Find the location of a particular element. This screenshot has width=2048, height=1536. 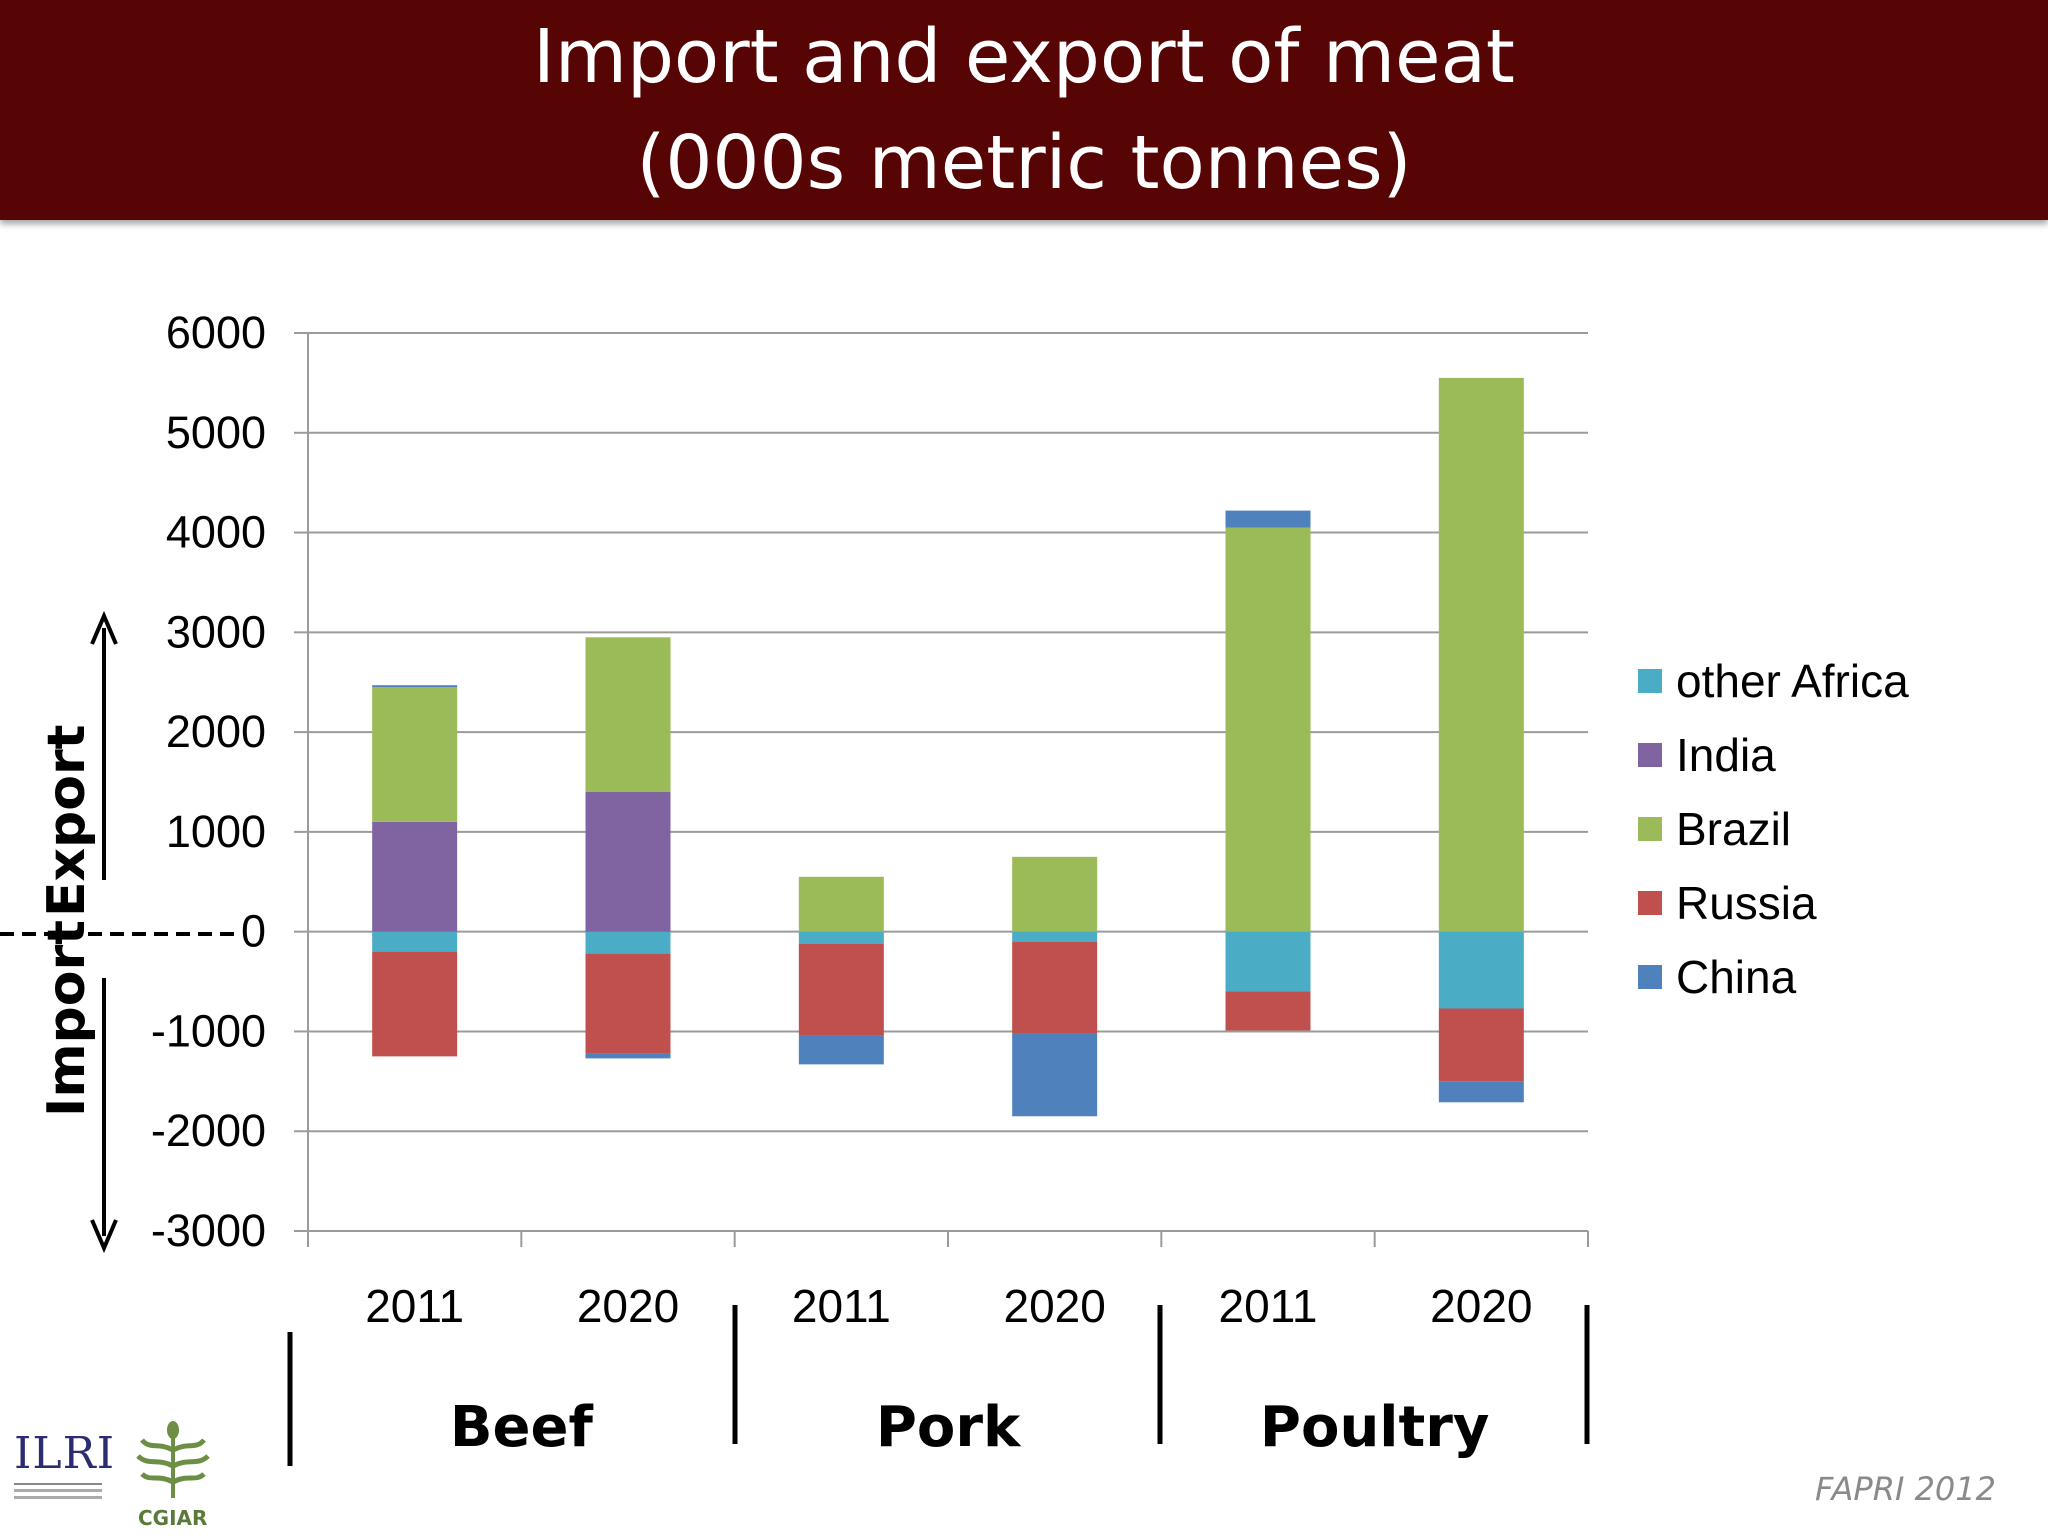

annotations is located at coordinates (119, 932).